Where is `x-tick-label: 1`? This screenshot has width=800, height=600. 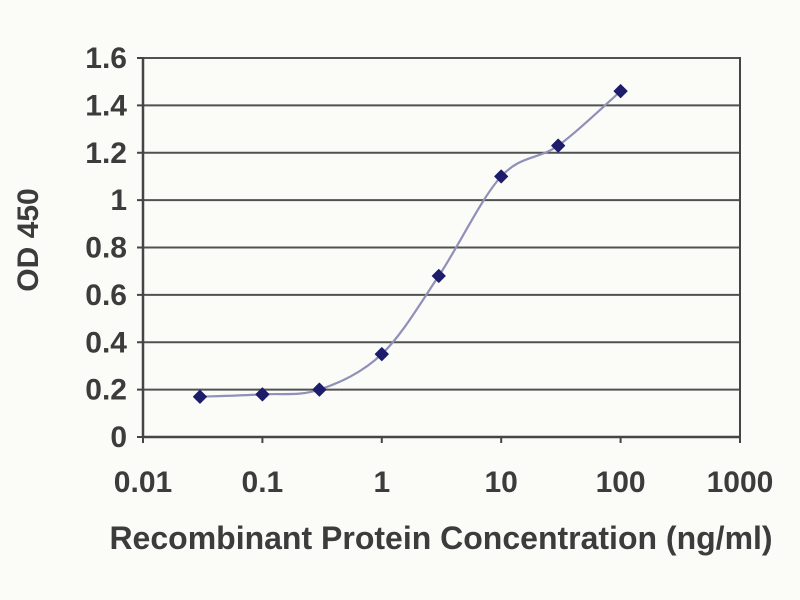
x-tick-label: 1 is located at coordinates (381, 482).